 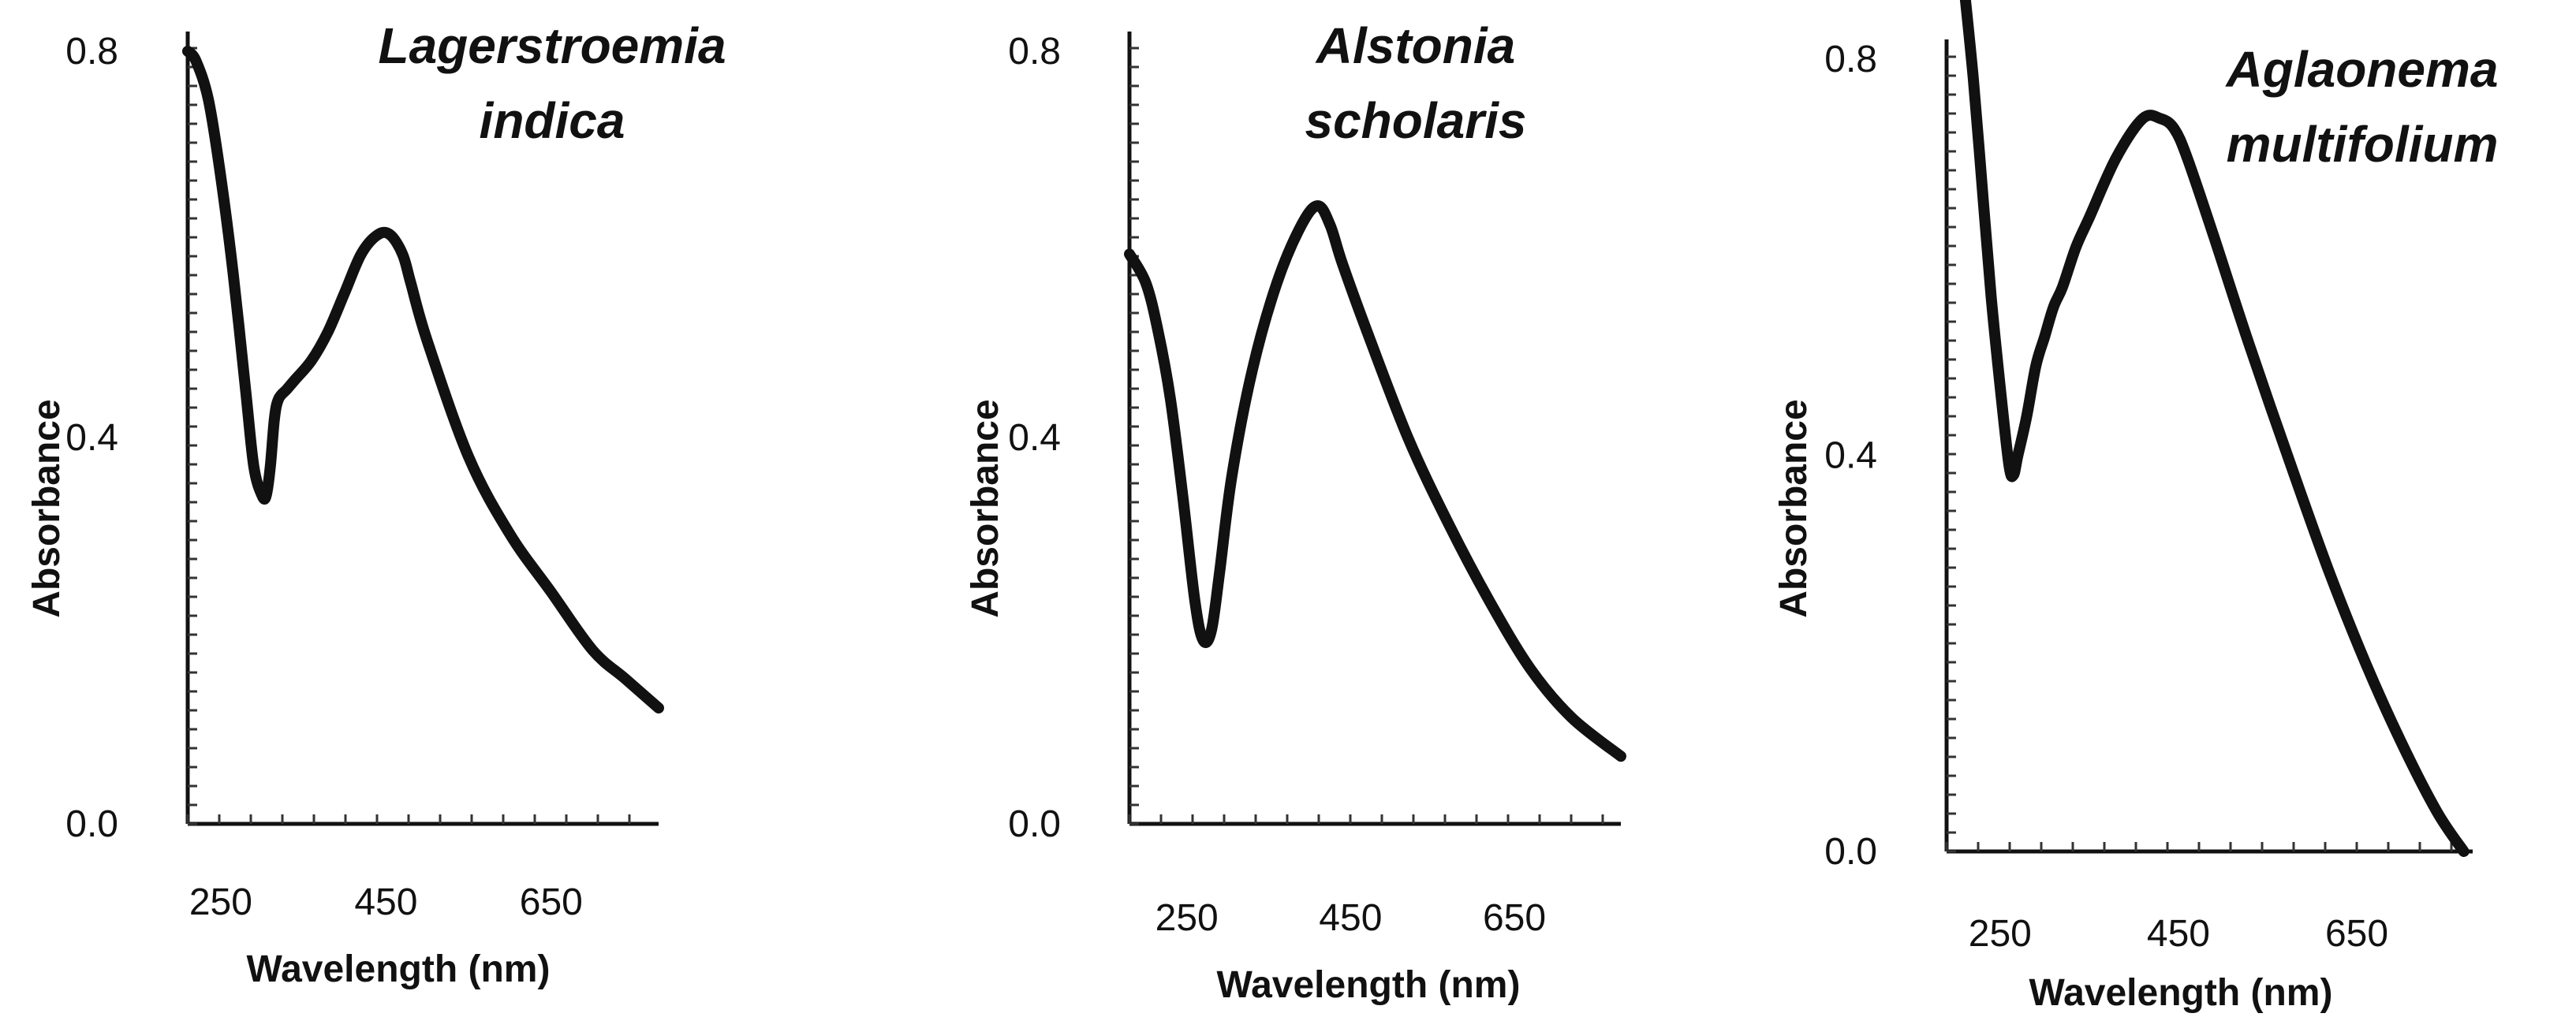 I want to click on panel-1-title-line-2: indica, so click(x=552, y=120).